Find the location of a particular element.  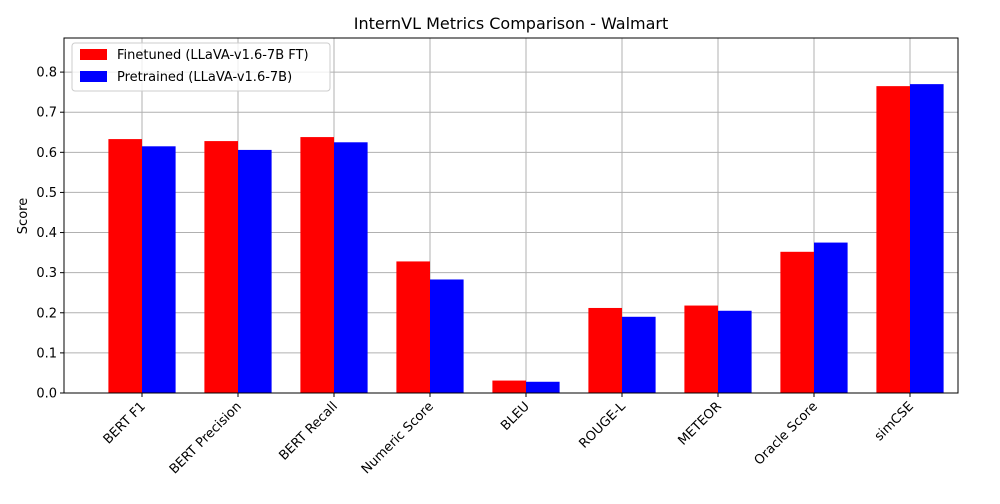

y-tick-label: 0.0 is located at coordinates (46, 394).